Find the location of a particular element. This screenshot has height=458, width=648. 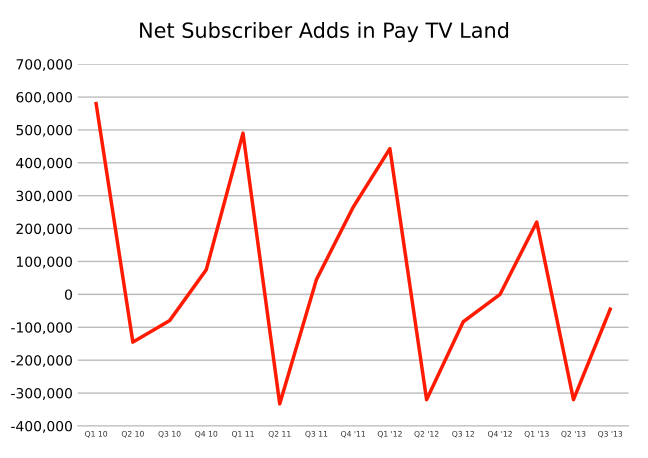

y-tick-label: 200,000 is located at coordinates (44, 230).